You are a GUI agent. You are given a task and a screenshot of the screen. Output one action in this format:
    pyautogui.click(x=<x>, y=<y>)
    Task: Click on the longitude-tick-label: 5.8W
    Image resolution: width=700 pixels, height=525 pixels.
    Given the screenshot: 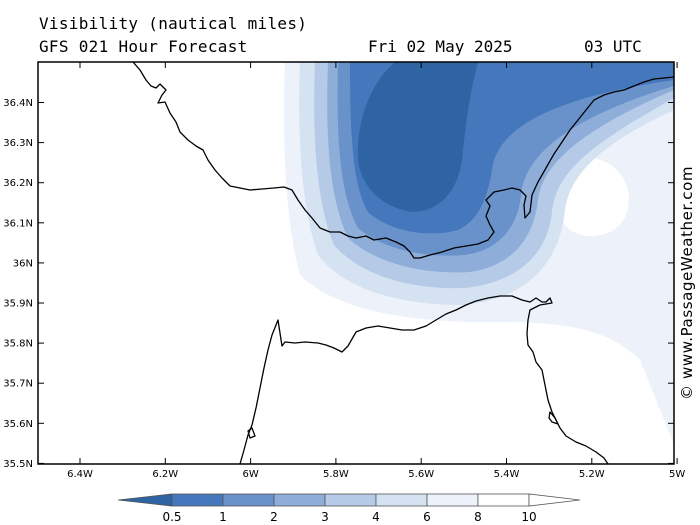 What is the action you would take?
    pyautogui.click(x=336, y=474)
    